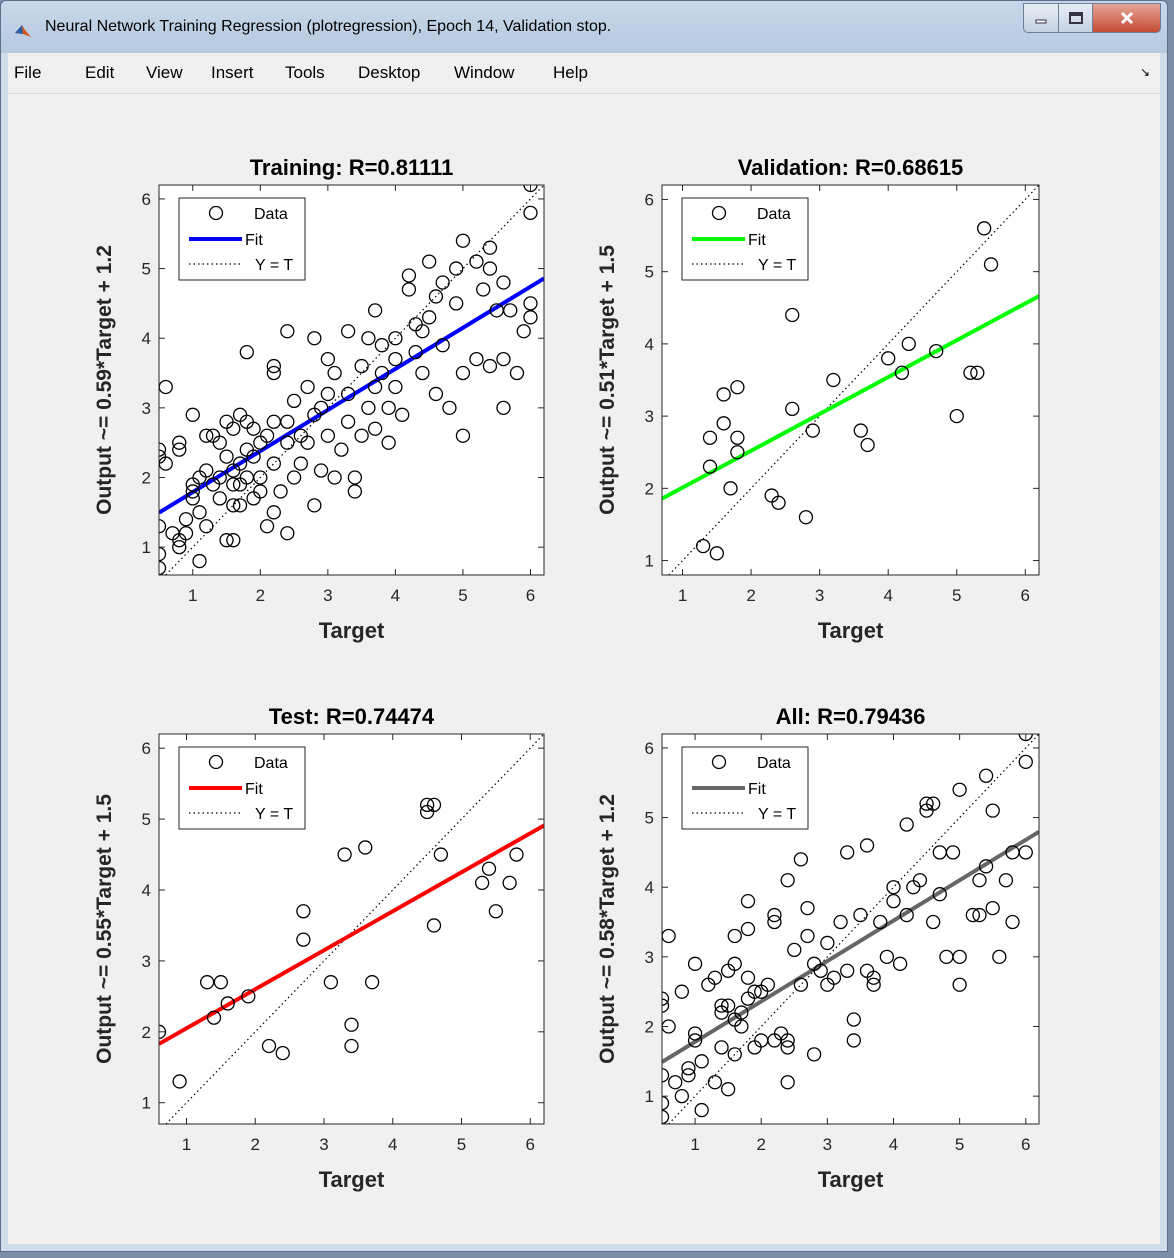  What do you see at coordinates (232, 72) in the screenshot?
I see `menu-insert: Insert` at bounding box center [232, 72].